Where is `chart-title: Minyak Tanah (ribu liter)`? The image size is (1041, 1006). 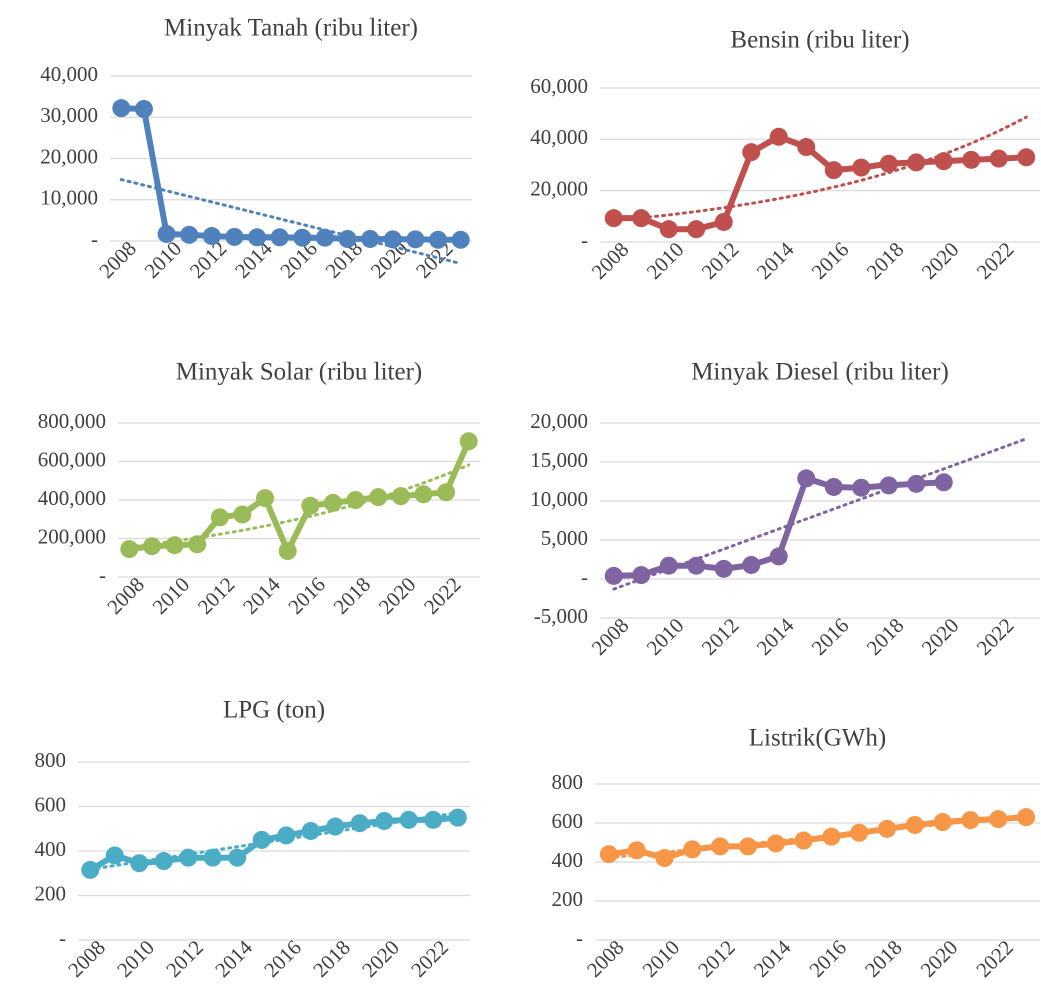 chart-title: Minyak Tanah (ribu liter) is located at coordinates (291, 28).